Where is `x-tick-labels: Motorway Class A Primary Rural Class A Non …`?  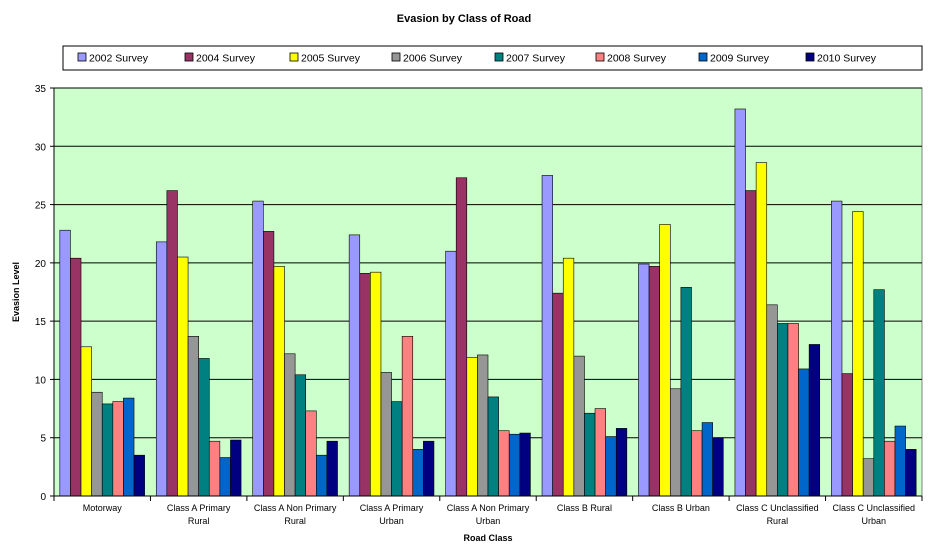 x-tick-labels: Motorway Class A Primary Rural Class A Non … is located at coordinates (499, 514).